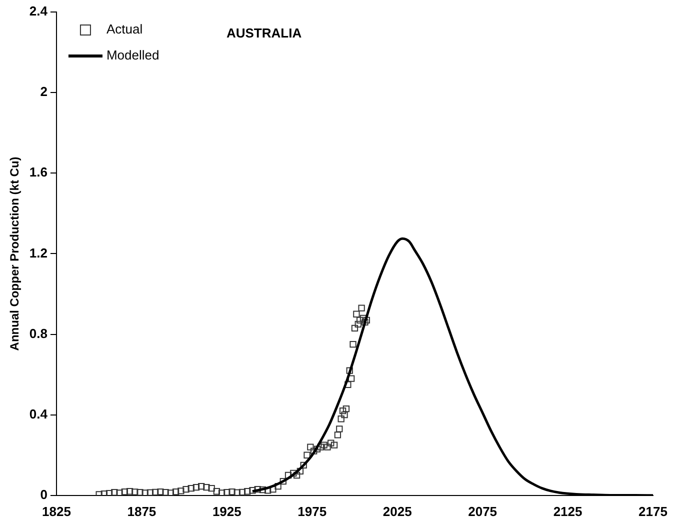 The image size is (683, 527). I want to click on x-tick-label: 2025, so click(397, 511).